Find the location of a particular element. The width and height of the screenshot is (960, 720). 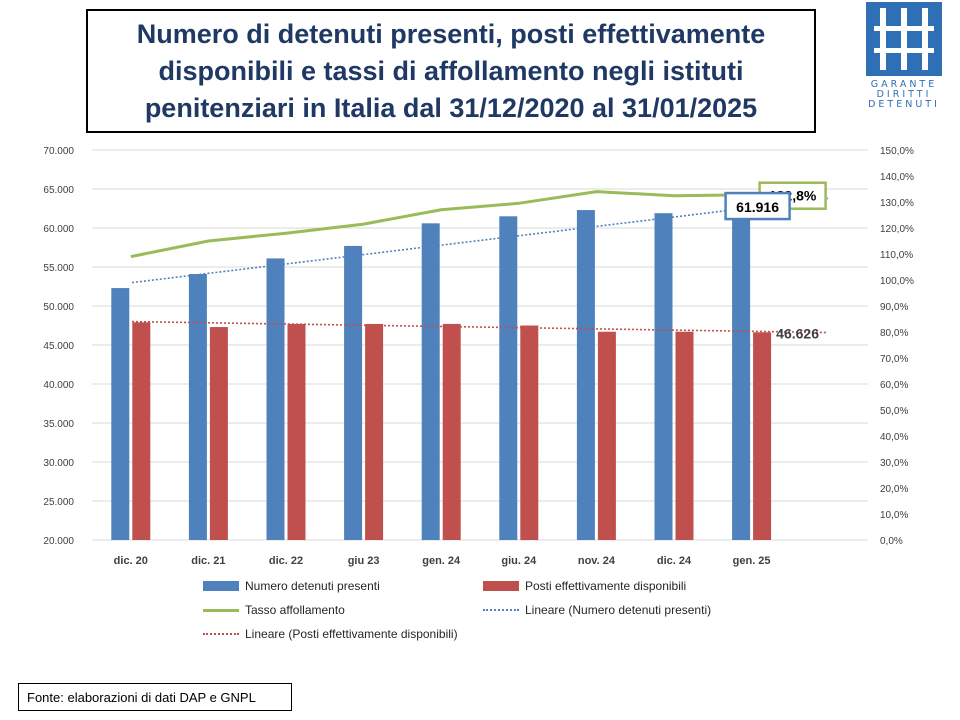

trend-line-detenuti is located at coordinates (480, 240).